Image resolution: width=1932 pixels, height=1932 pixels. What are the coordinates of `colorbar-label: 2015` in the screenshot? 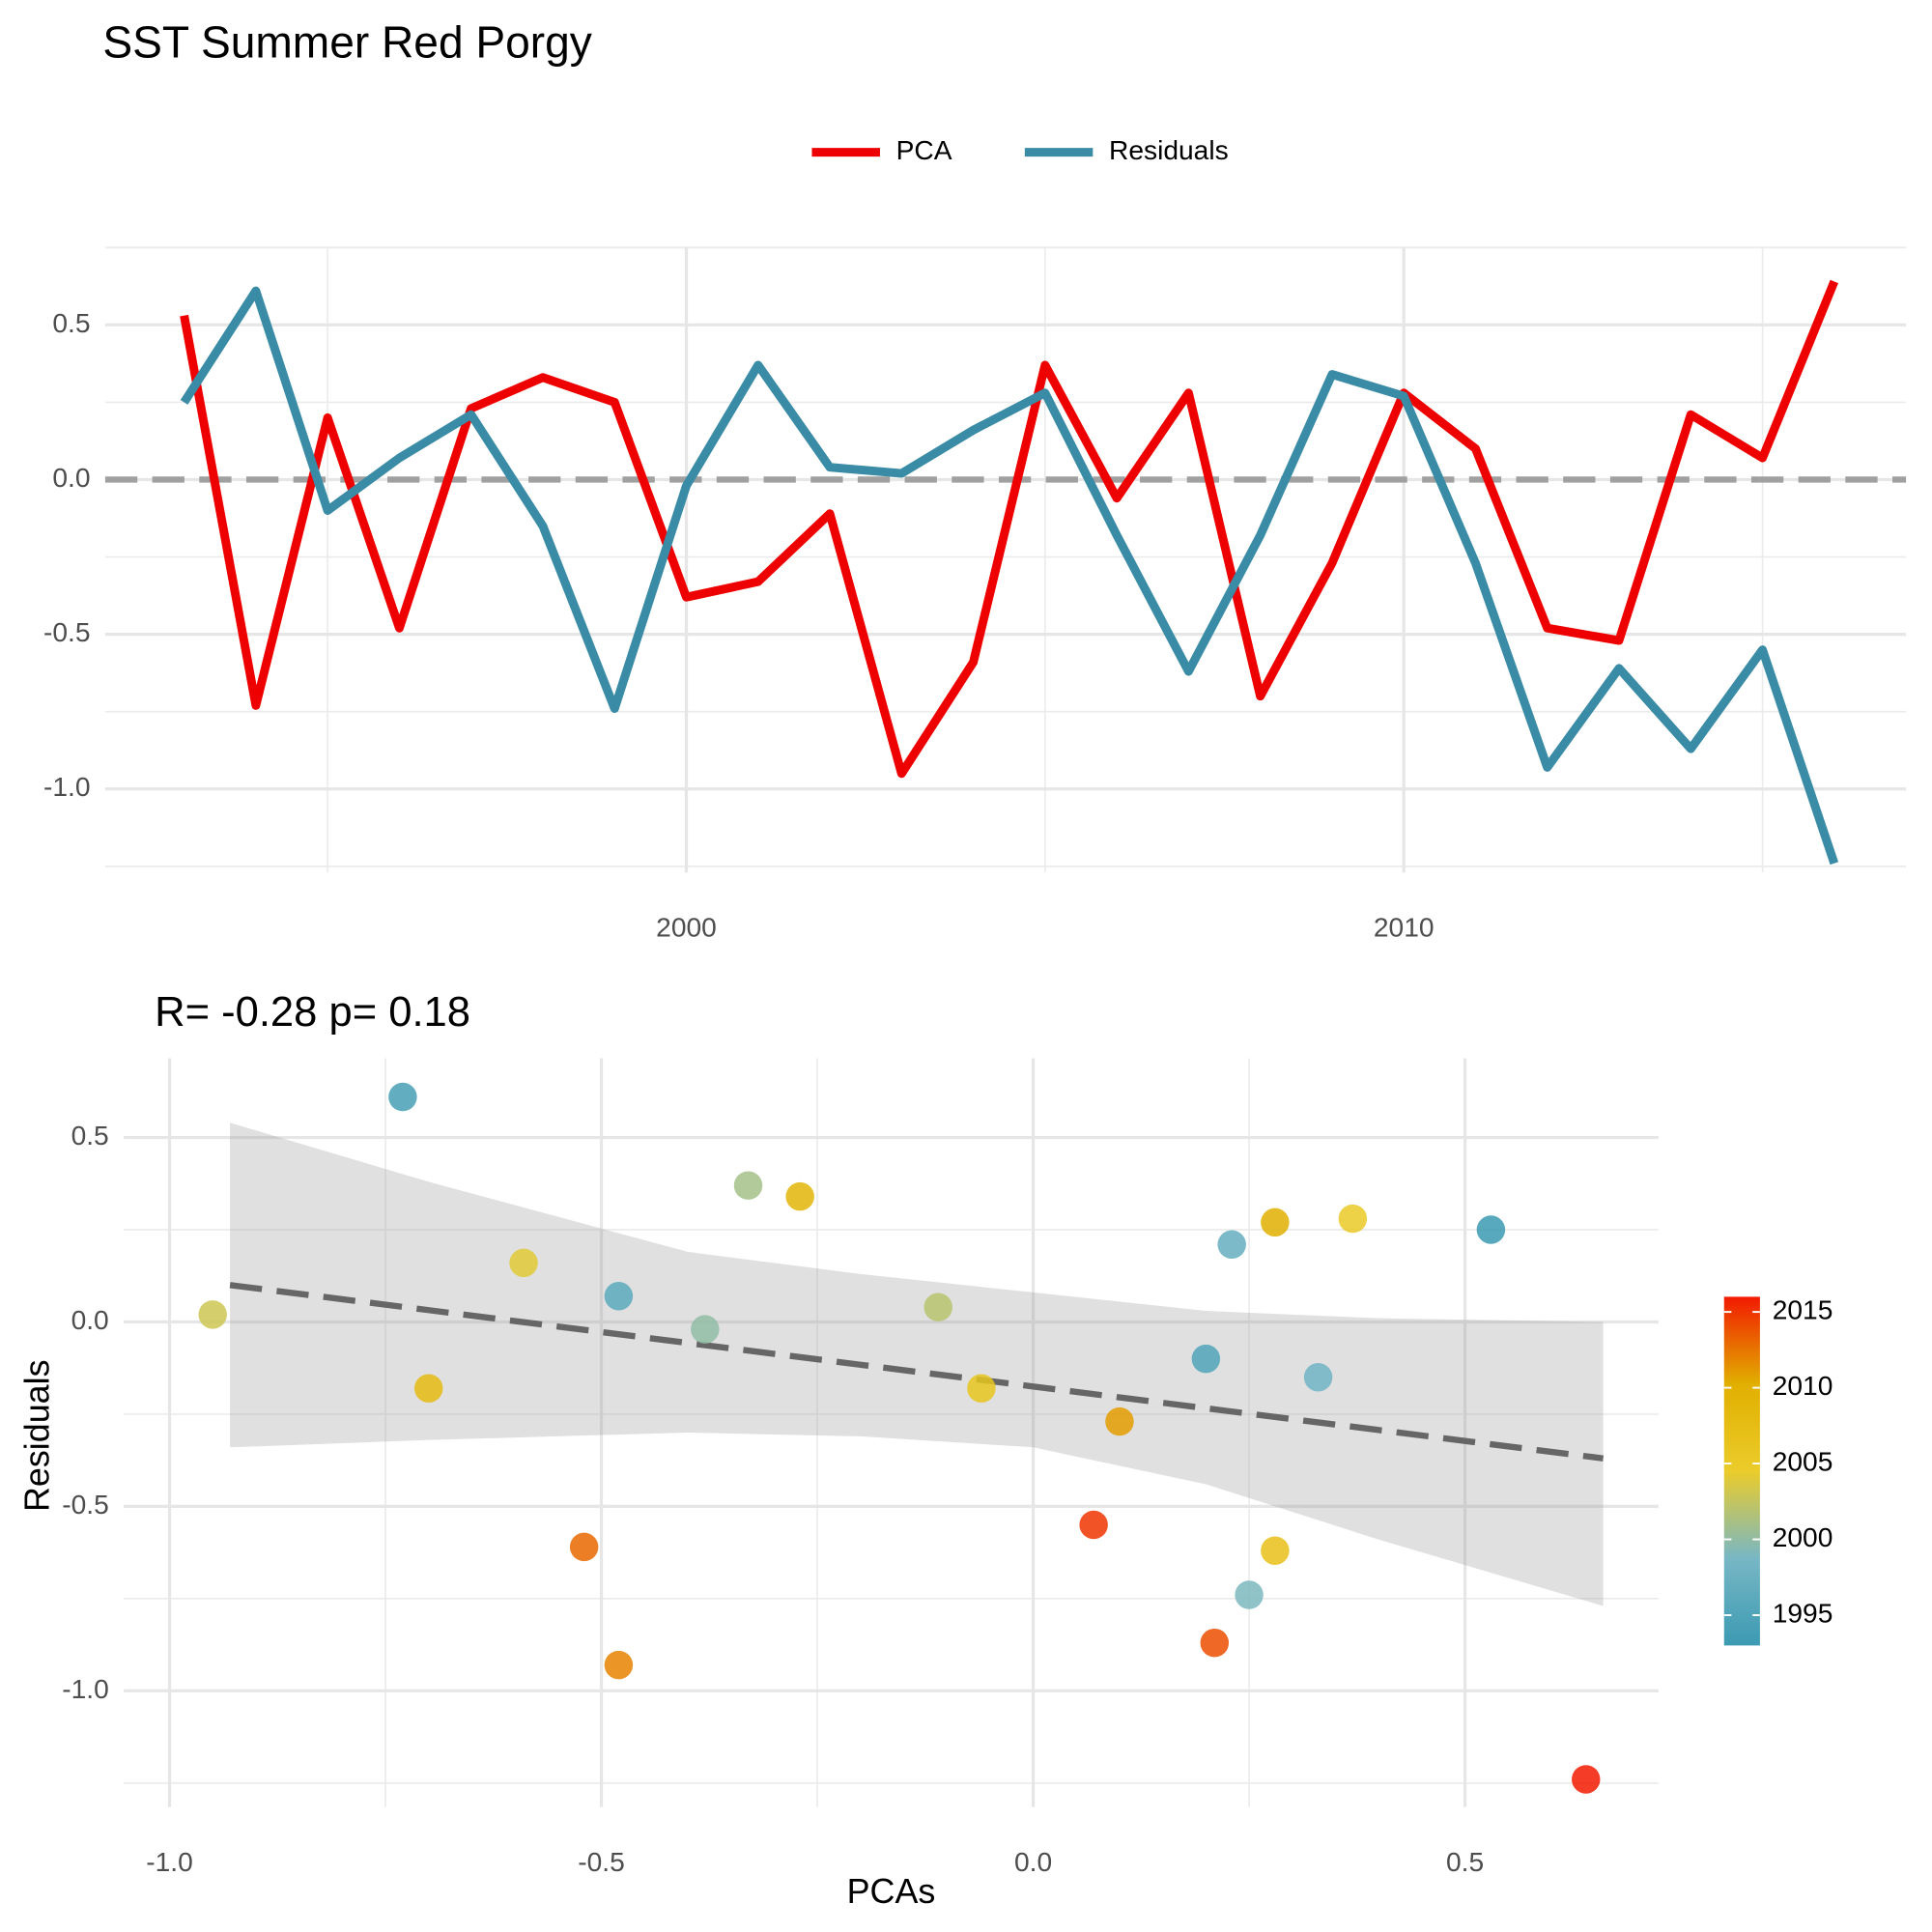 It's located at (1803, 1309).